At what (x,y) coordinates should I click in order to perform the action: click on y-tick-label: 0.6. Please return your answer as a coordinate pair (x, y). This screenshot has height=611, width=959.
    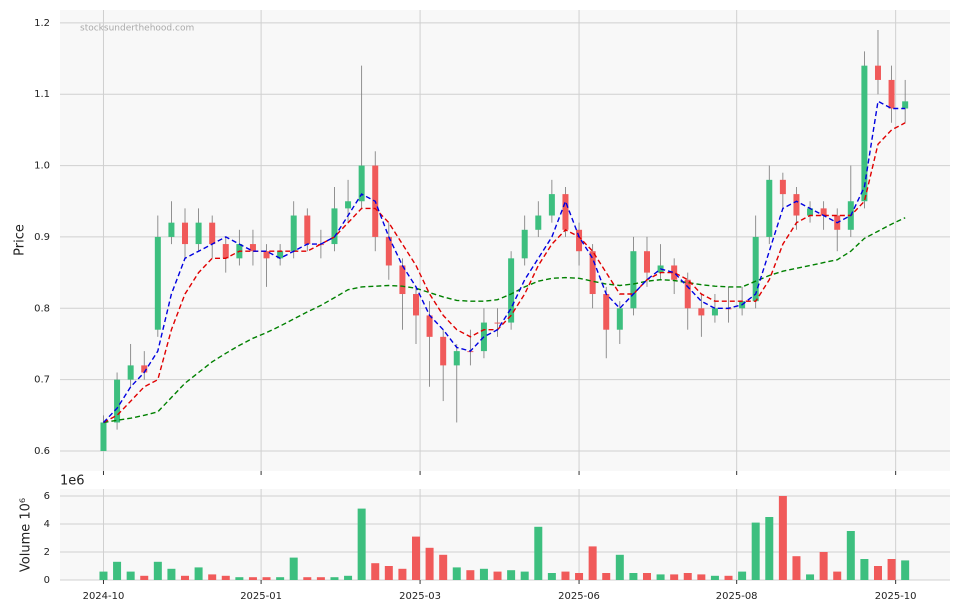
    Looking at the image, I should click on (42, 451).